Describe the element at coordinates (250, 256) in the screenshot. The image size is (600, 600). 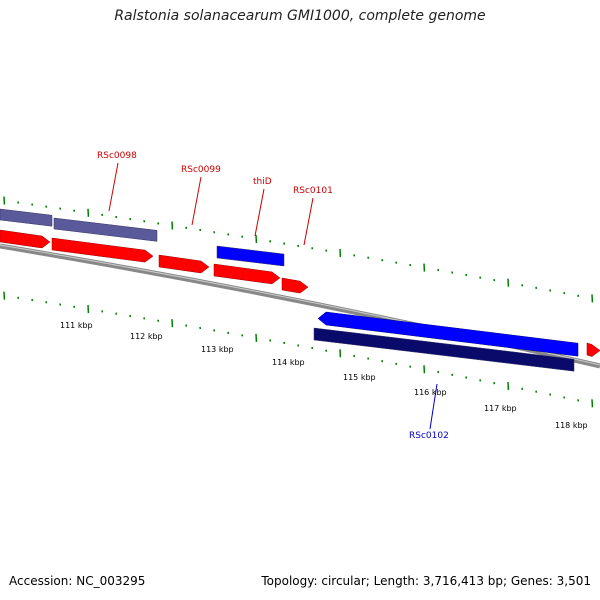
I see `blue-feature` at that location.